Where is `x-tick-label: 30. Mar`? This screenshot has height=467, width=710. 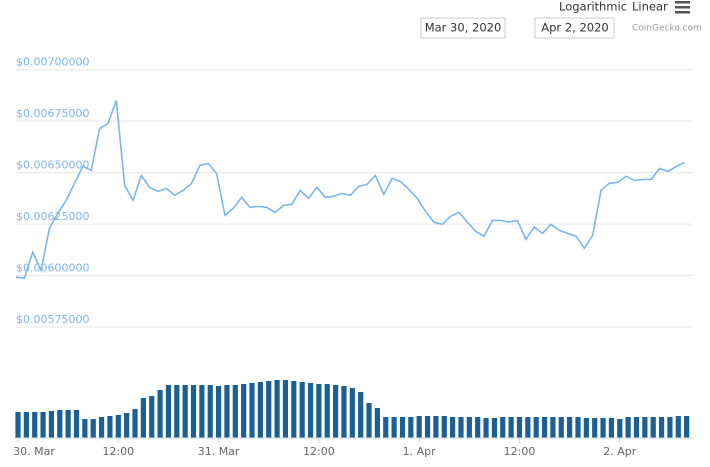
x-tick-label: 30. Mar is located at coordinates (34, 451).